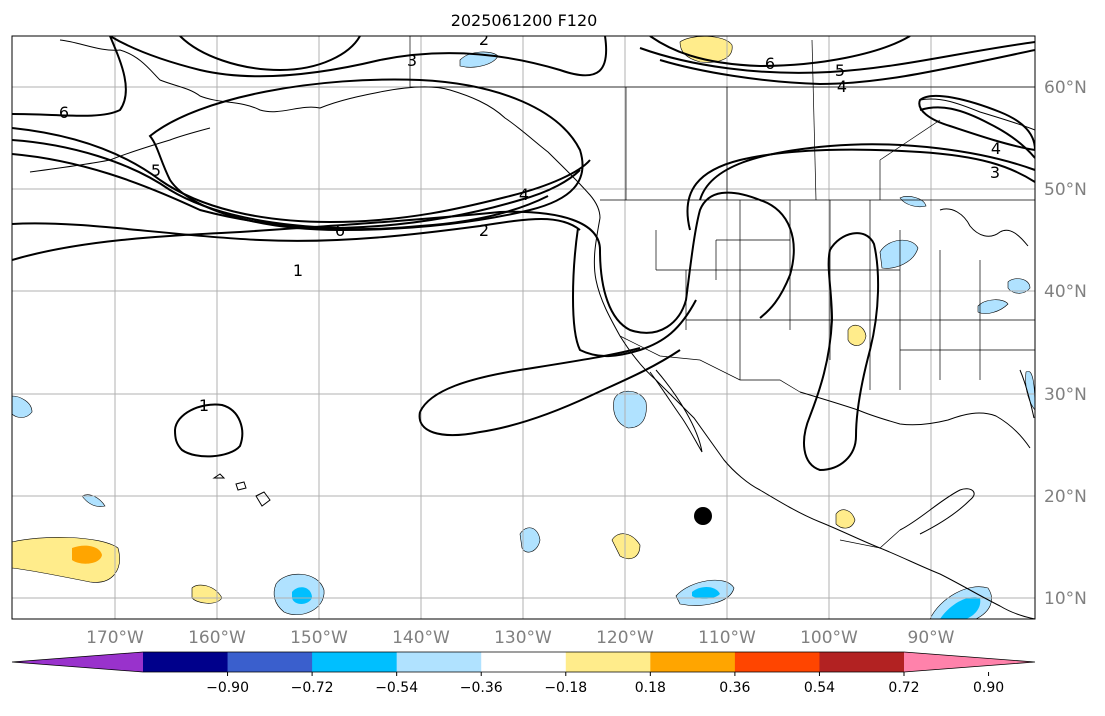 Image resolution: width=1105 pixels, height=716 pixels. What do you see at coordinates (626, 546) in the screenshot?
I see `patch-positive` at bounding box center [626, 546].